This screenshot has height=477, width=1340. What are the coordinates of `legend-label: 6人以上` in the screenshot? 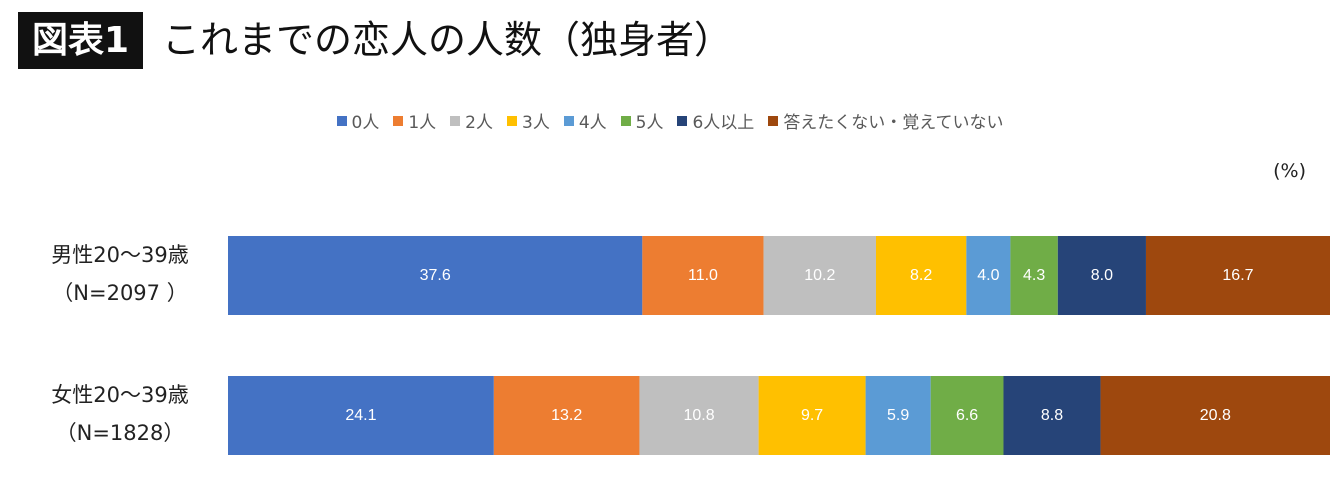 It's located at (723, 123).